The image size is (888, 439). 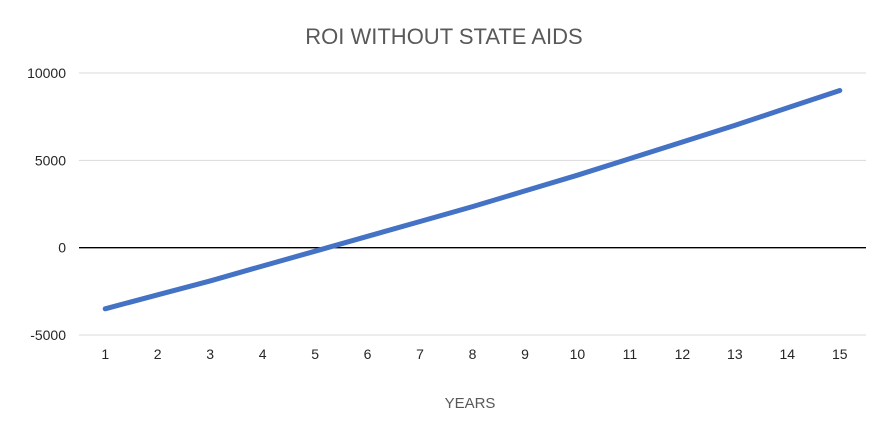 I want to click on y-tick-label: -5000, so click(x=48, y=335).